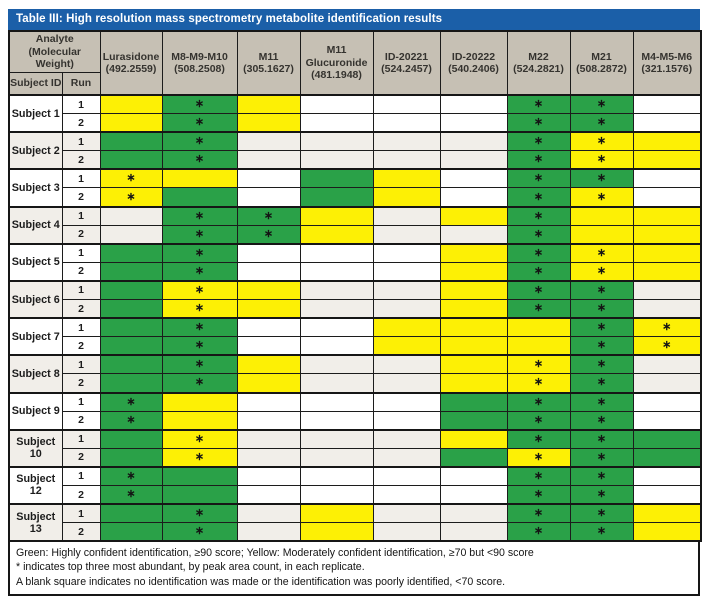  I want to click on analyte-name: M8-M9-M10, so click(199, 56).